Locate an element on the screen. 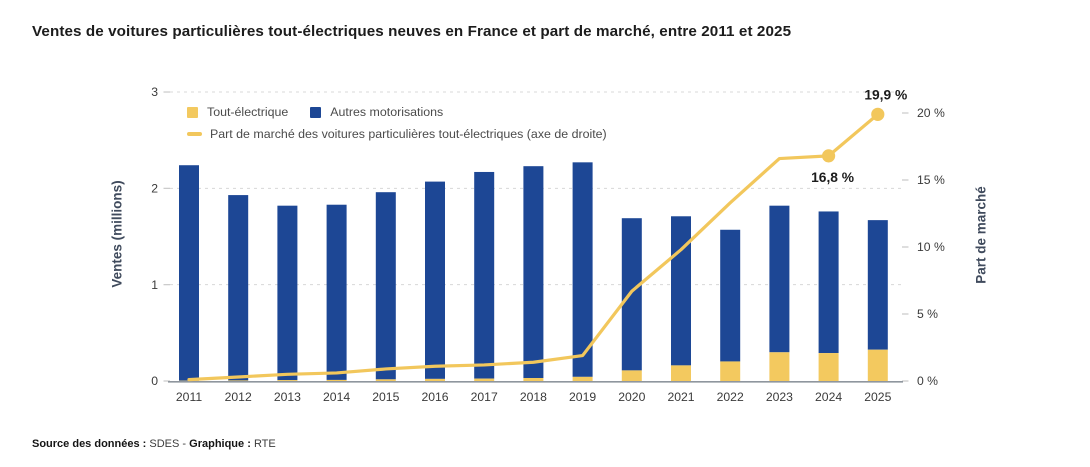 The width and height of the screenshot is (1090, 467). bar-ev-2023 is located at coordinates (779, 366).